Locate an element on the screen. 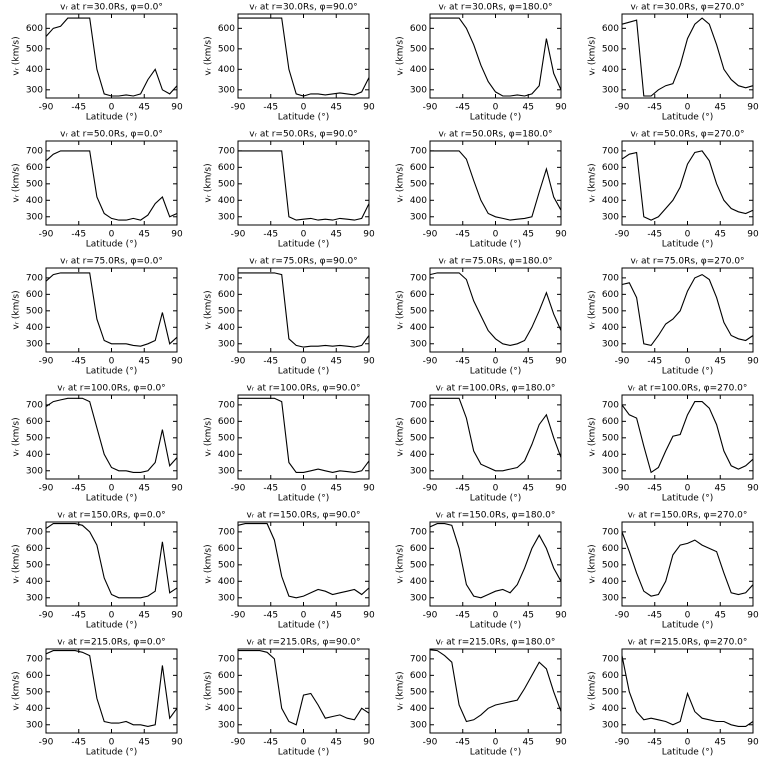 The width and height of the screenshot is (768, 768). chart-title: vᵣ at r=50.0Rs, φ=180.0° is located at coordinates (495, 135).